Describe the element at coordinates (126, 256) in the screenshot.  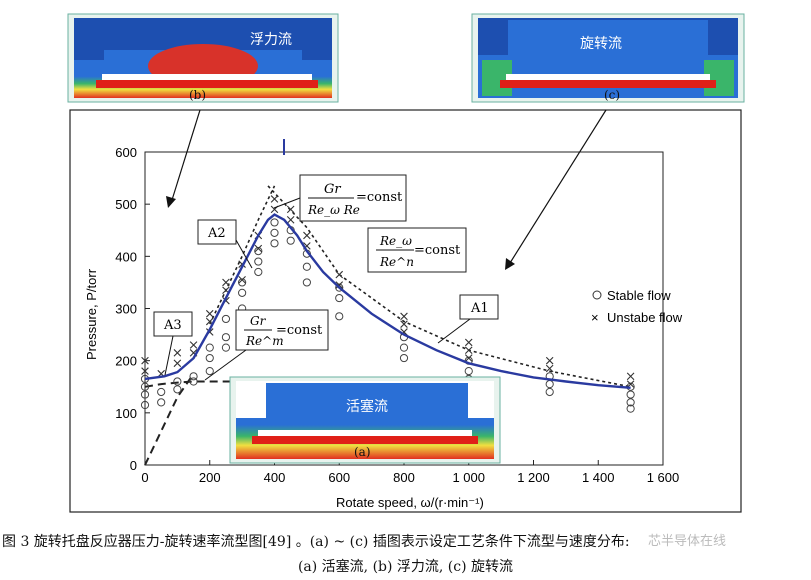
I see `y-tick-label: 400` at that location.